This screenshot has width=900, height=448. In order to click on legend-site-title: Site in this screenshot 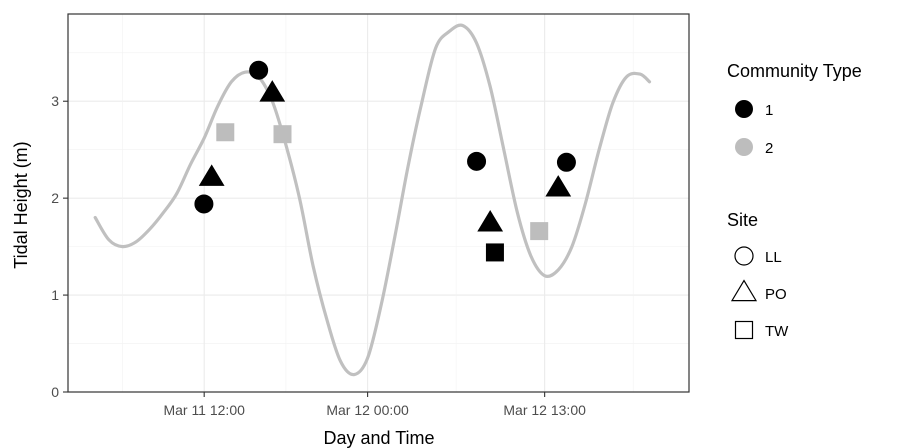, I will do `click(742, 220)`.